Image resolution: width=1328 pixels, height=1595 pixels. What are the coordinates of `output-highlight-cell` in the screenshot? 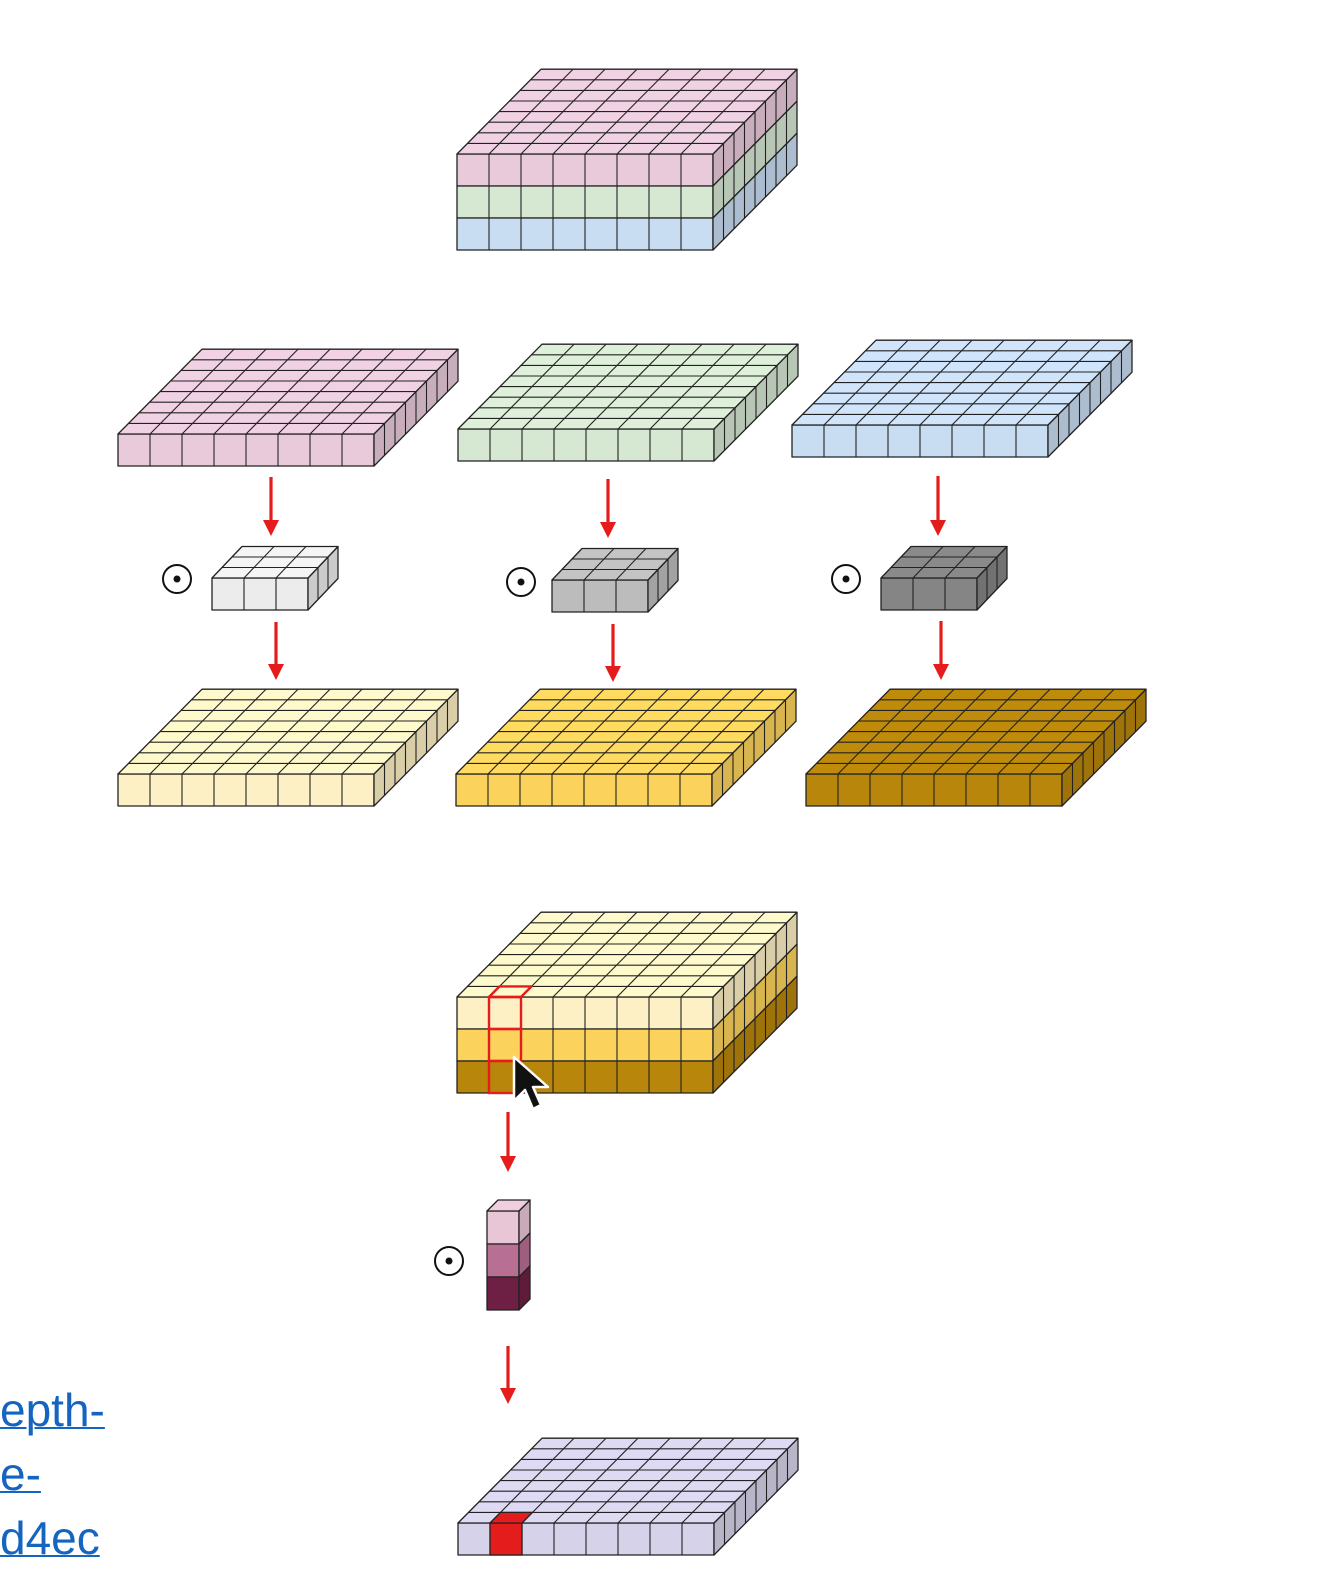 It's located at (511, 1533).